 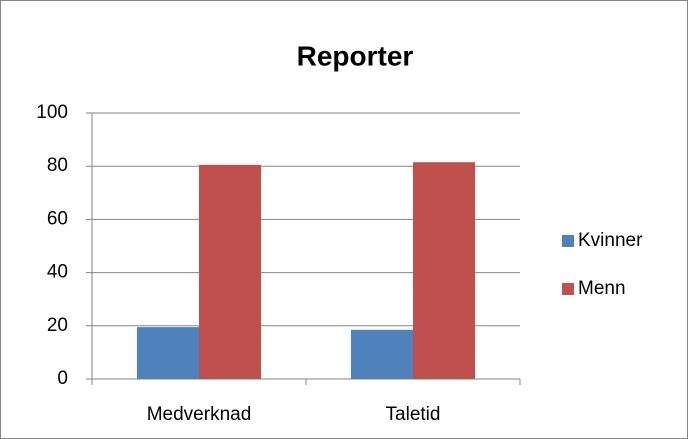 What do you see at coordinates (355, 55) in the screenshot?
I see `chart-title: Reporter` at bounding box center [355, 55].